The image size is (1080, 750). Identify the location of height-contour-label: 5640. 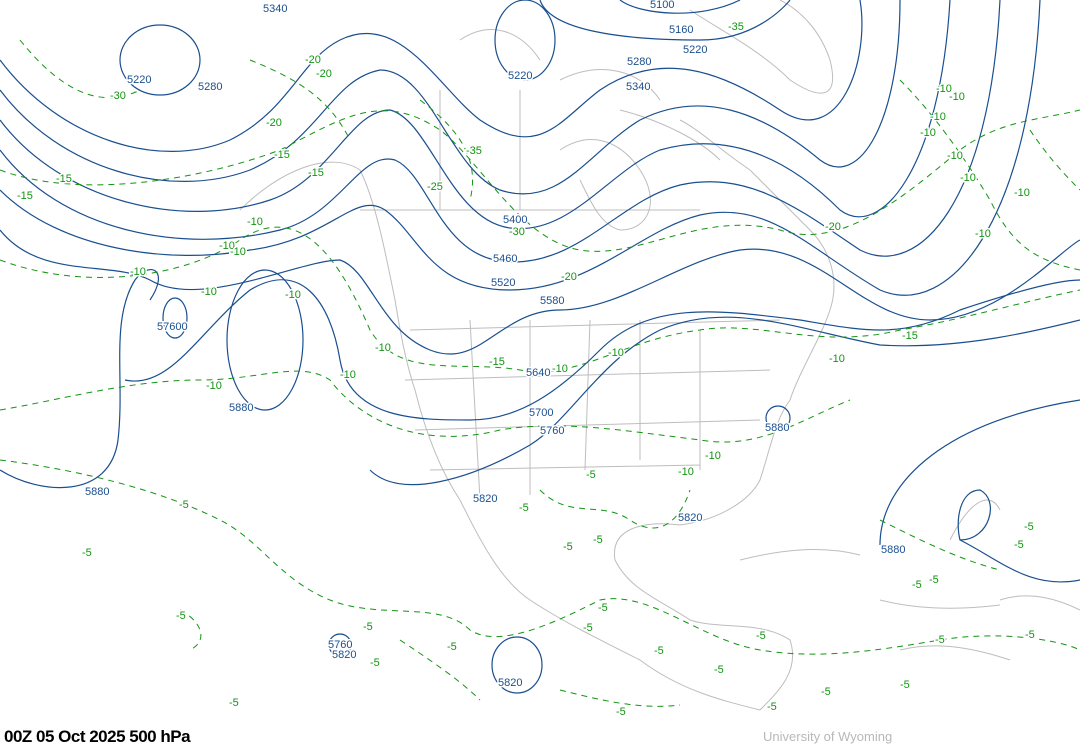
(538, 373).